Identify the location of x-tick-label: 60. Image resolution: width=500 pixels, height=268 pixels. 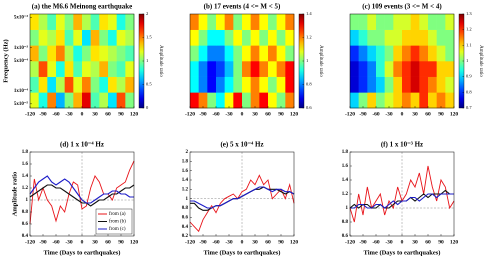
(428, 242).